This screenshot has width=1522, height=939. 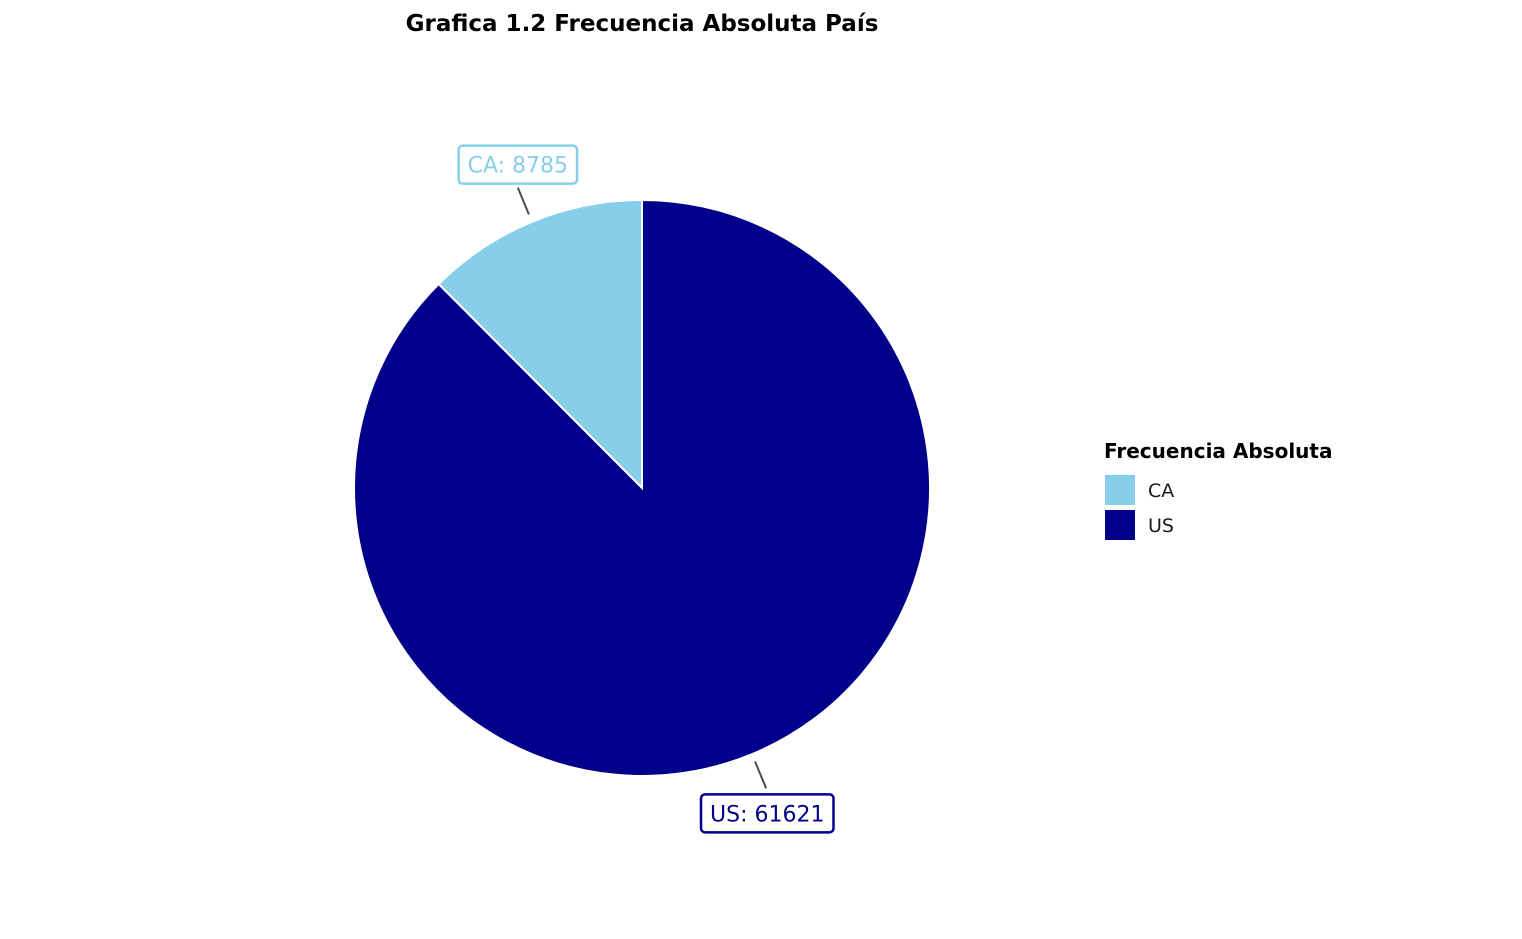 I want to click on legend-items: CA US, so click(x=1139, y=507).